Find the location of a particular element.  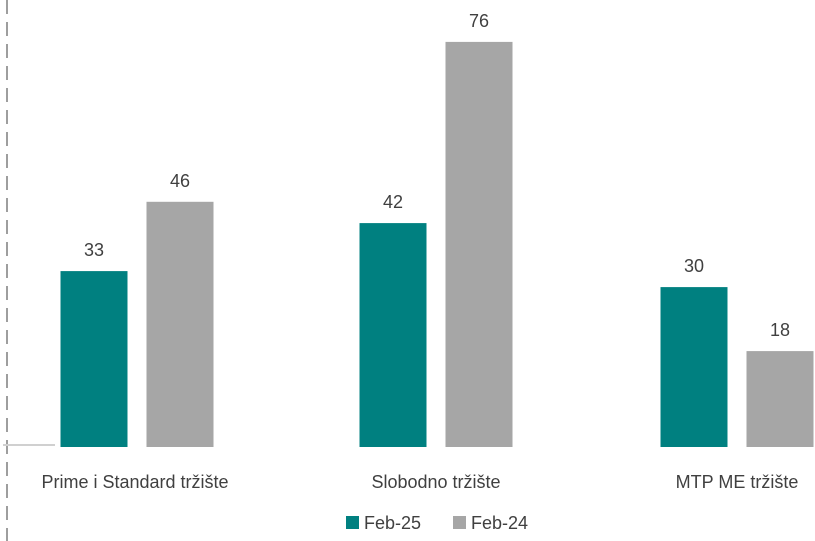

category-label: Slobodno tržište is located at coordinates (435, 482).